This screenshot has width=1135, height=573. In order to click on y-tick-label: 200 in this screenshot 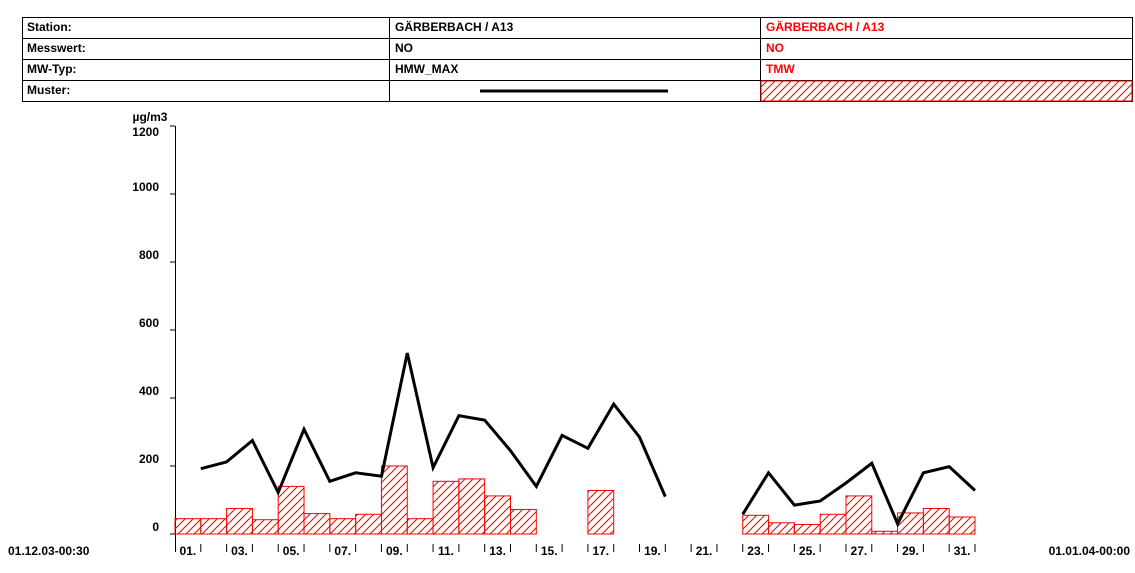, I will do `click(149, 459)`.